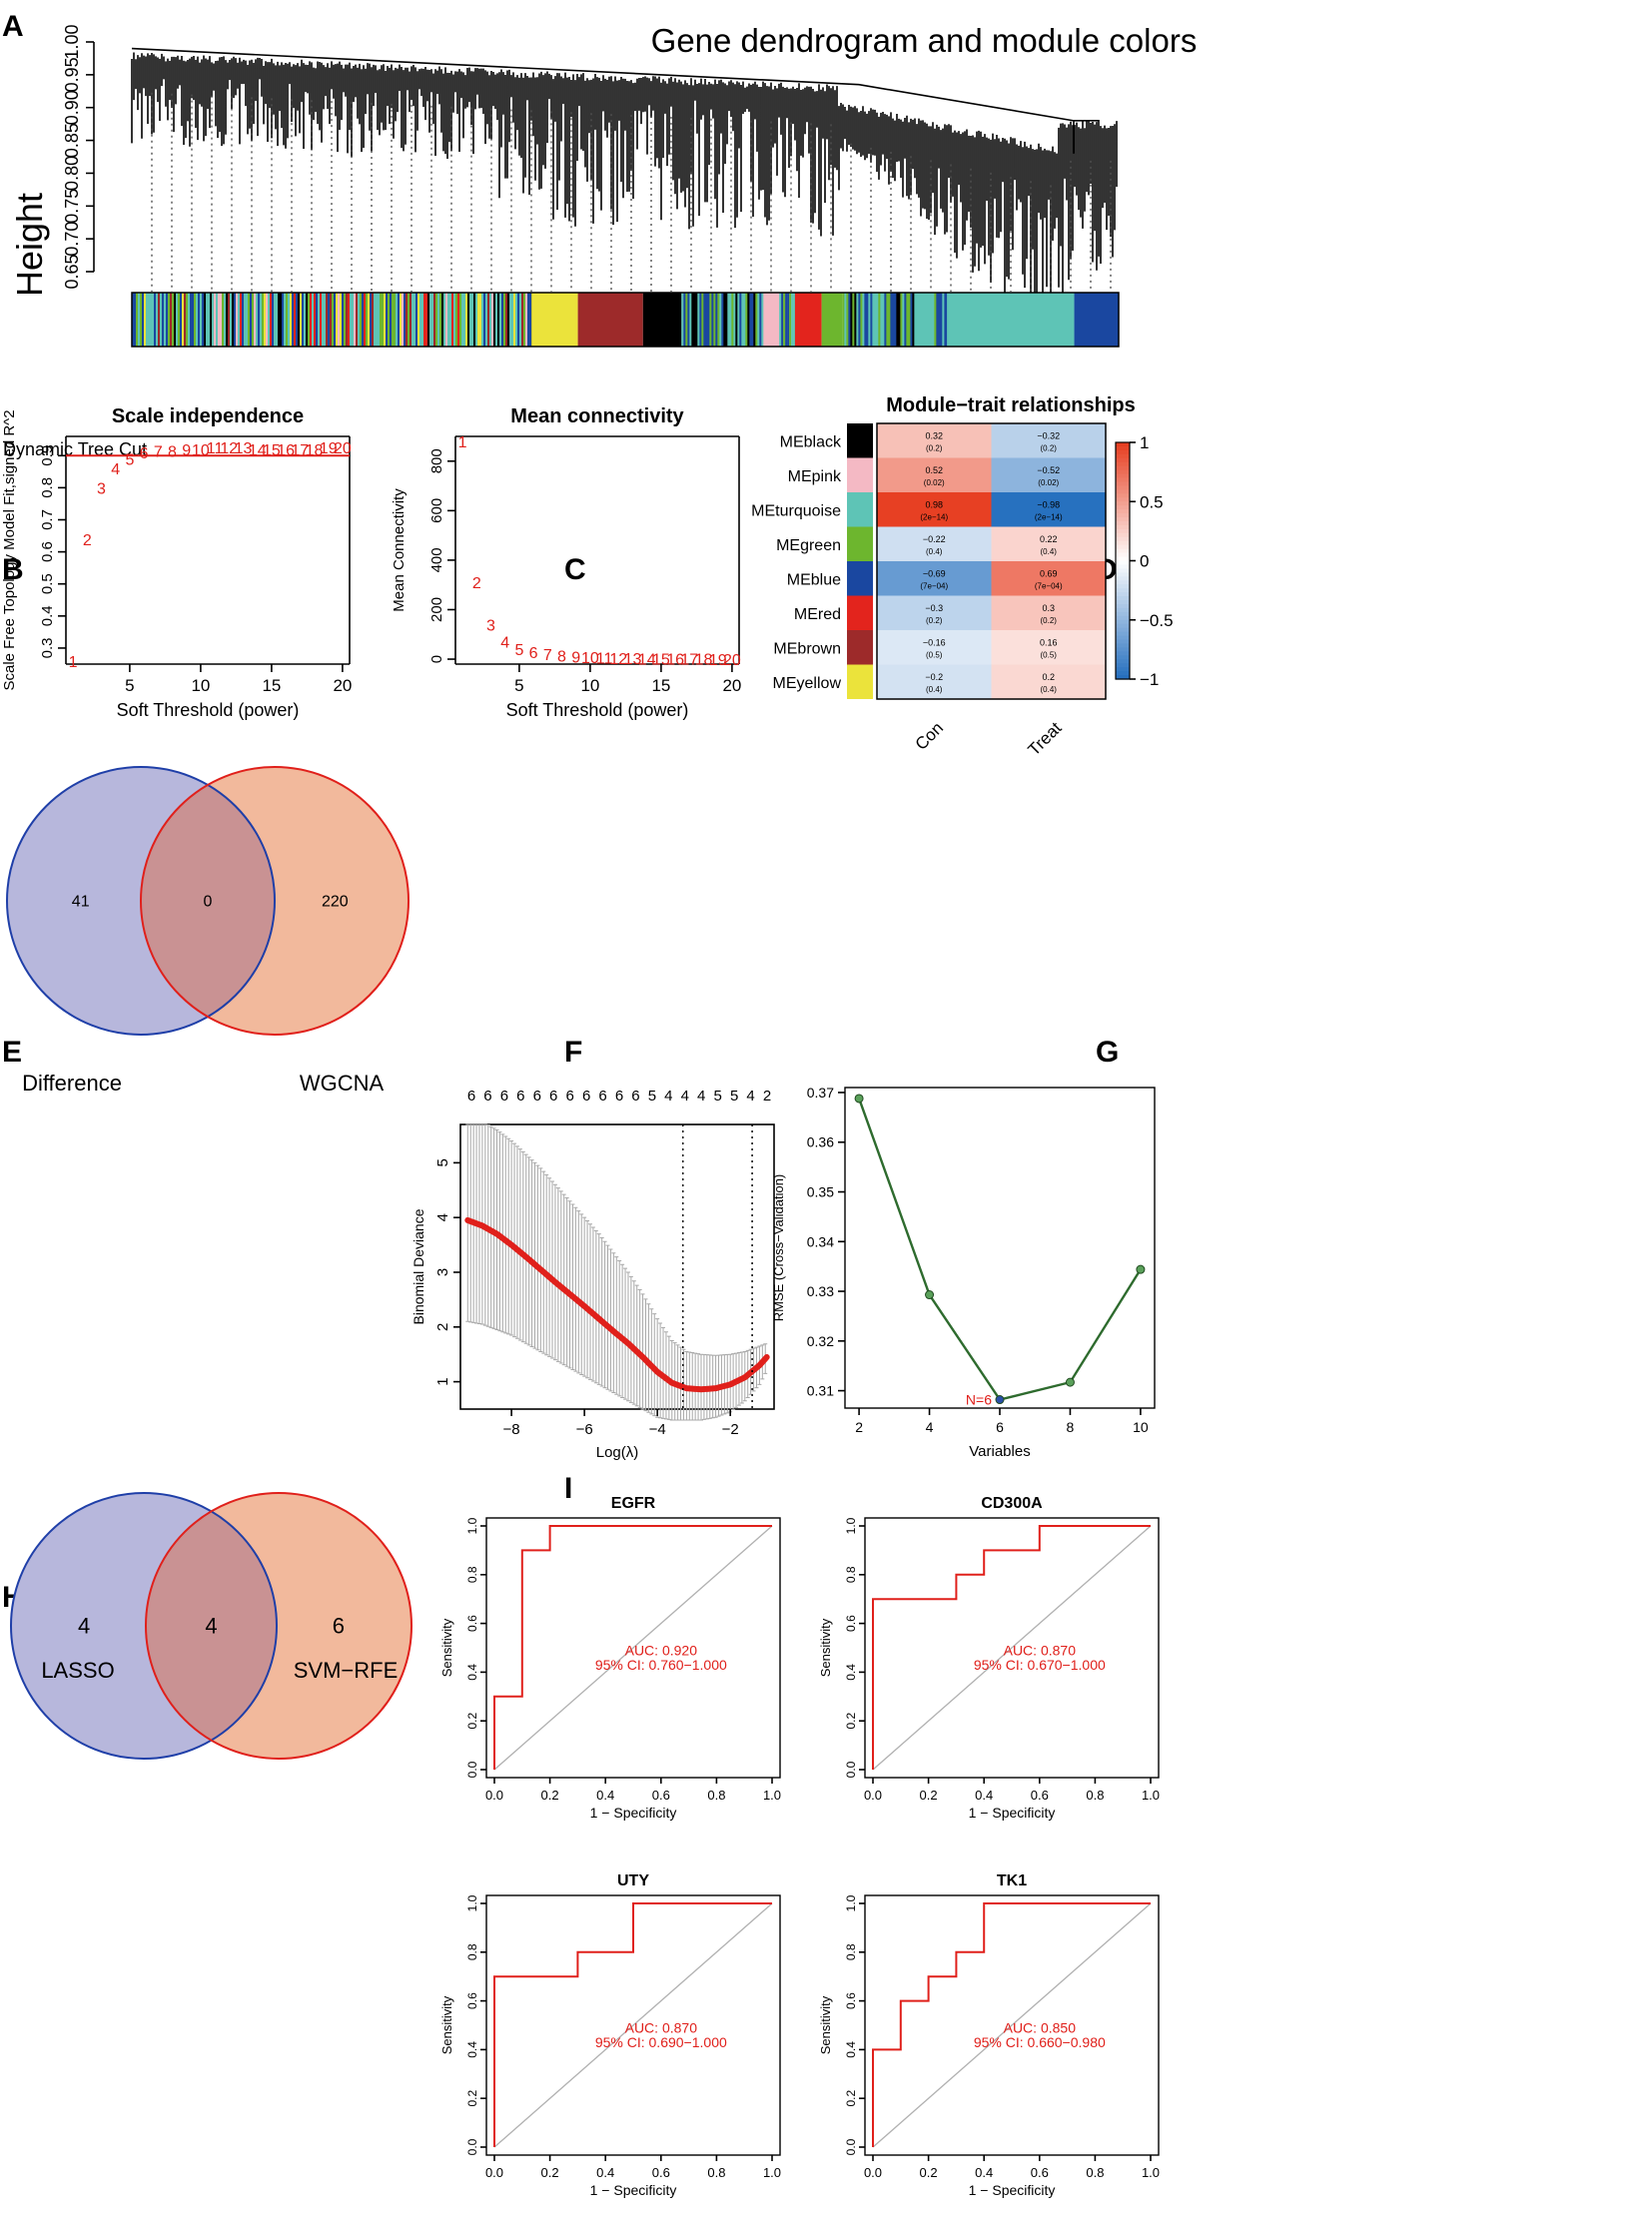 This screenshot has height=2223, width=1652. Describe the element at coordinates (1049, 516) in the screenshot. I see `cell-pvalue: (2e−14)` at that location.